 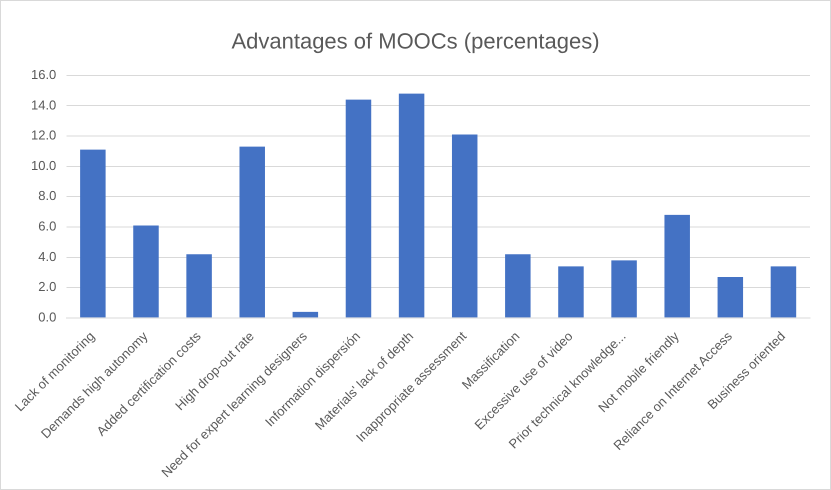 What do you see at coordinates (47, 256) in the screenshot?
I see `y-tick-label: 4.0` at bounding box center [47, 256].